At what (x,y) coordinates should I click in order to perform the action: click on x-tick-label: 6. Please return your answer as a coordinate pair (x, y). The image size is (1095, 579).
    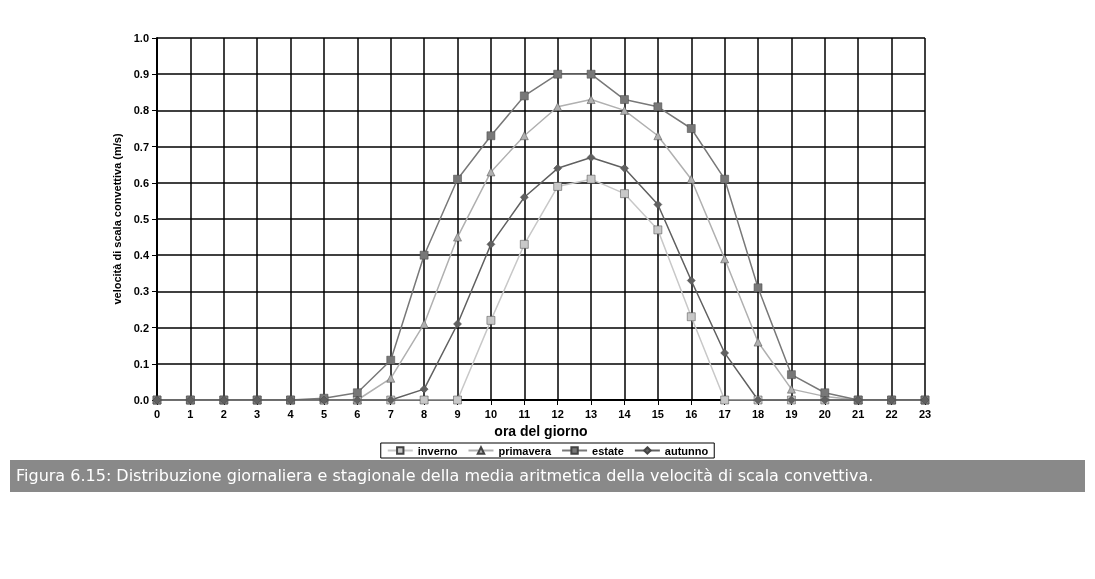
    Looking at the image, I should click on (357, 413).